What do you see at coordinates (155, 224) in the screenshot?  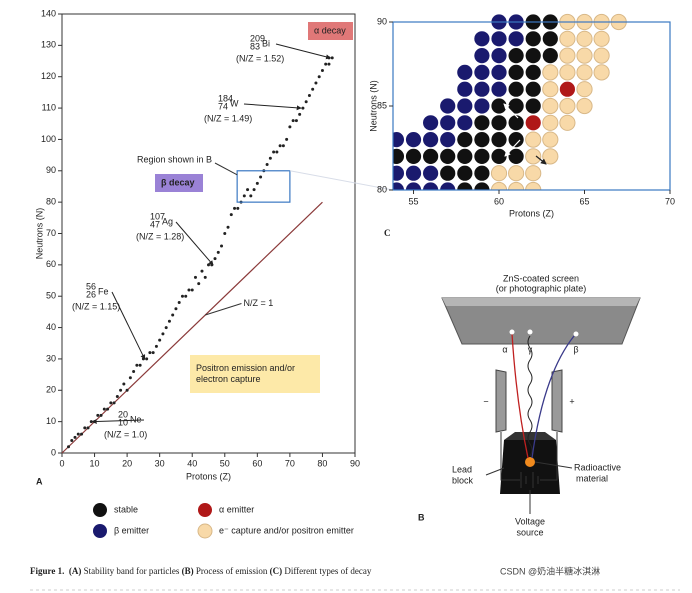 I see `atomic-number: 47` at bounding box center [155, 224].